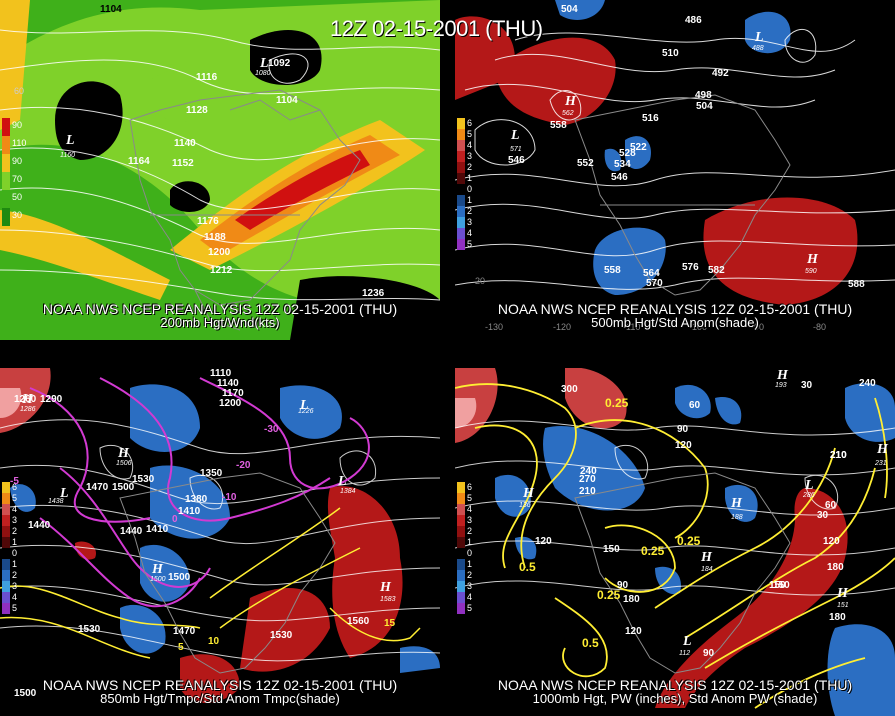  I want to click on contour-label: 1260, so click(25, 399).